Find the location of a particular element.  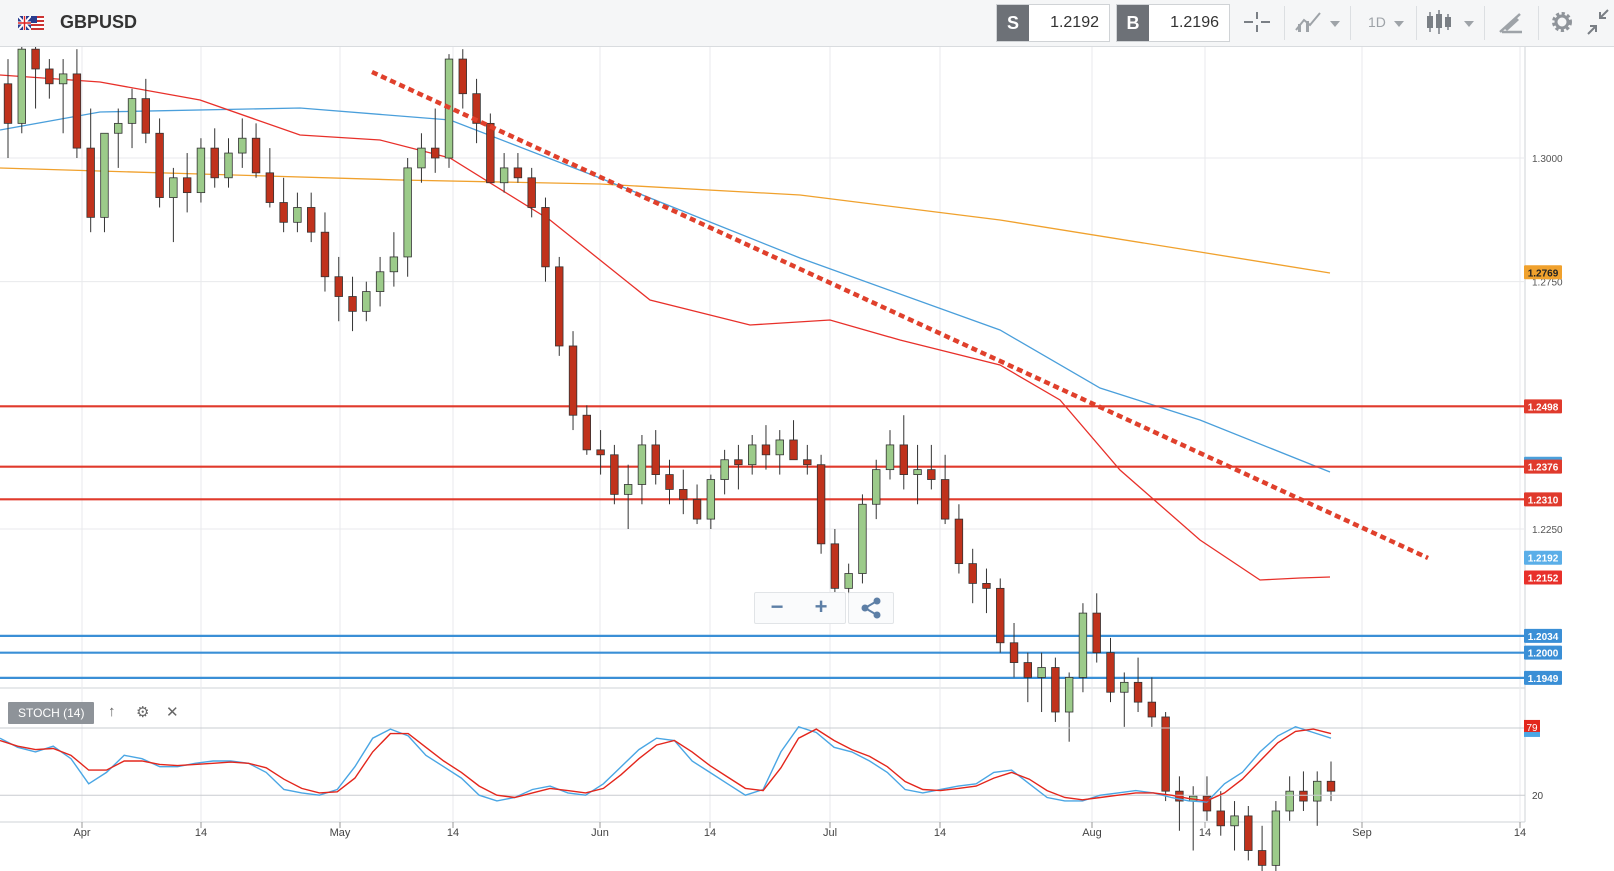

settings-button is located at coordinates (1562, 22).